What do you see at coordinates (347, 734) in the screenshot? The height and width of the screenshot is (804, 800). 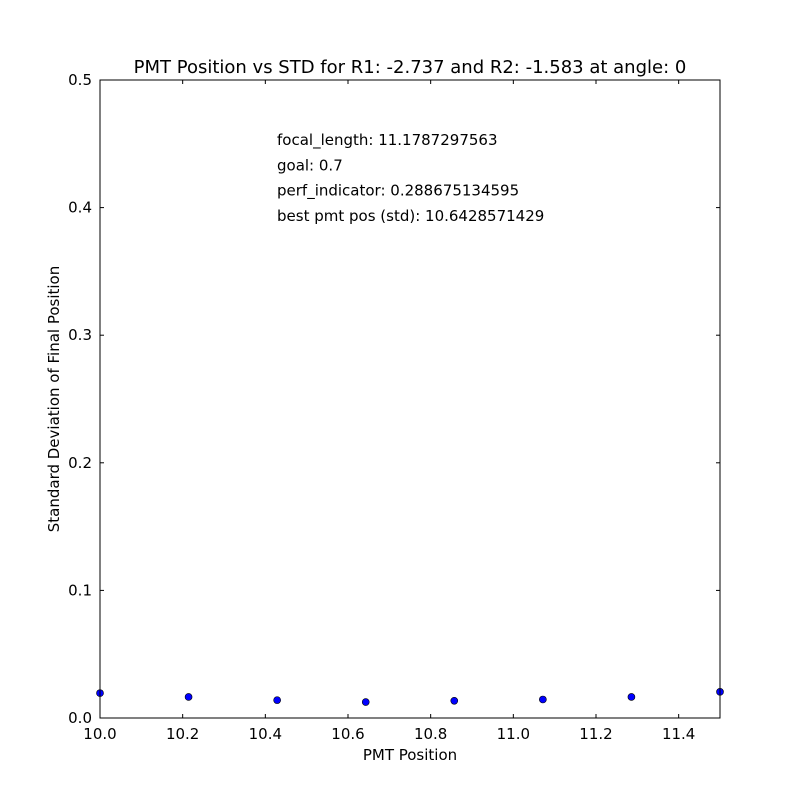 I see `x-tick-label: 10.6` at bounding box center [347, 734].